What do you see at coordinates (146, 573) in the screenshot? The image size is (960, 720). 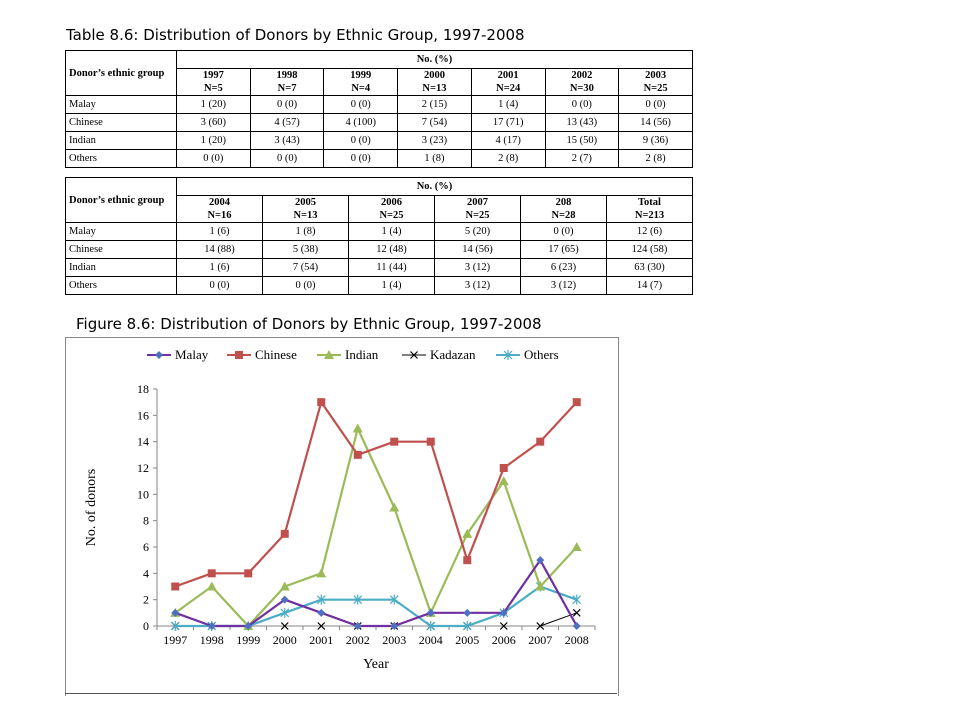 I see `y-tick-label: 4` at bounding box center [146, 573].